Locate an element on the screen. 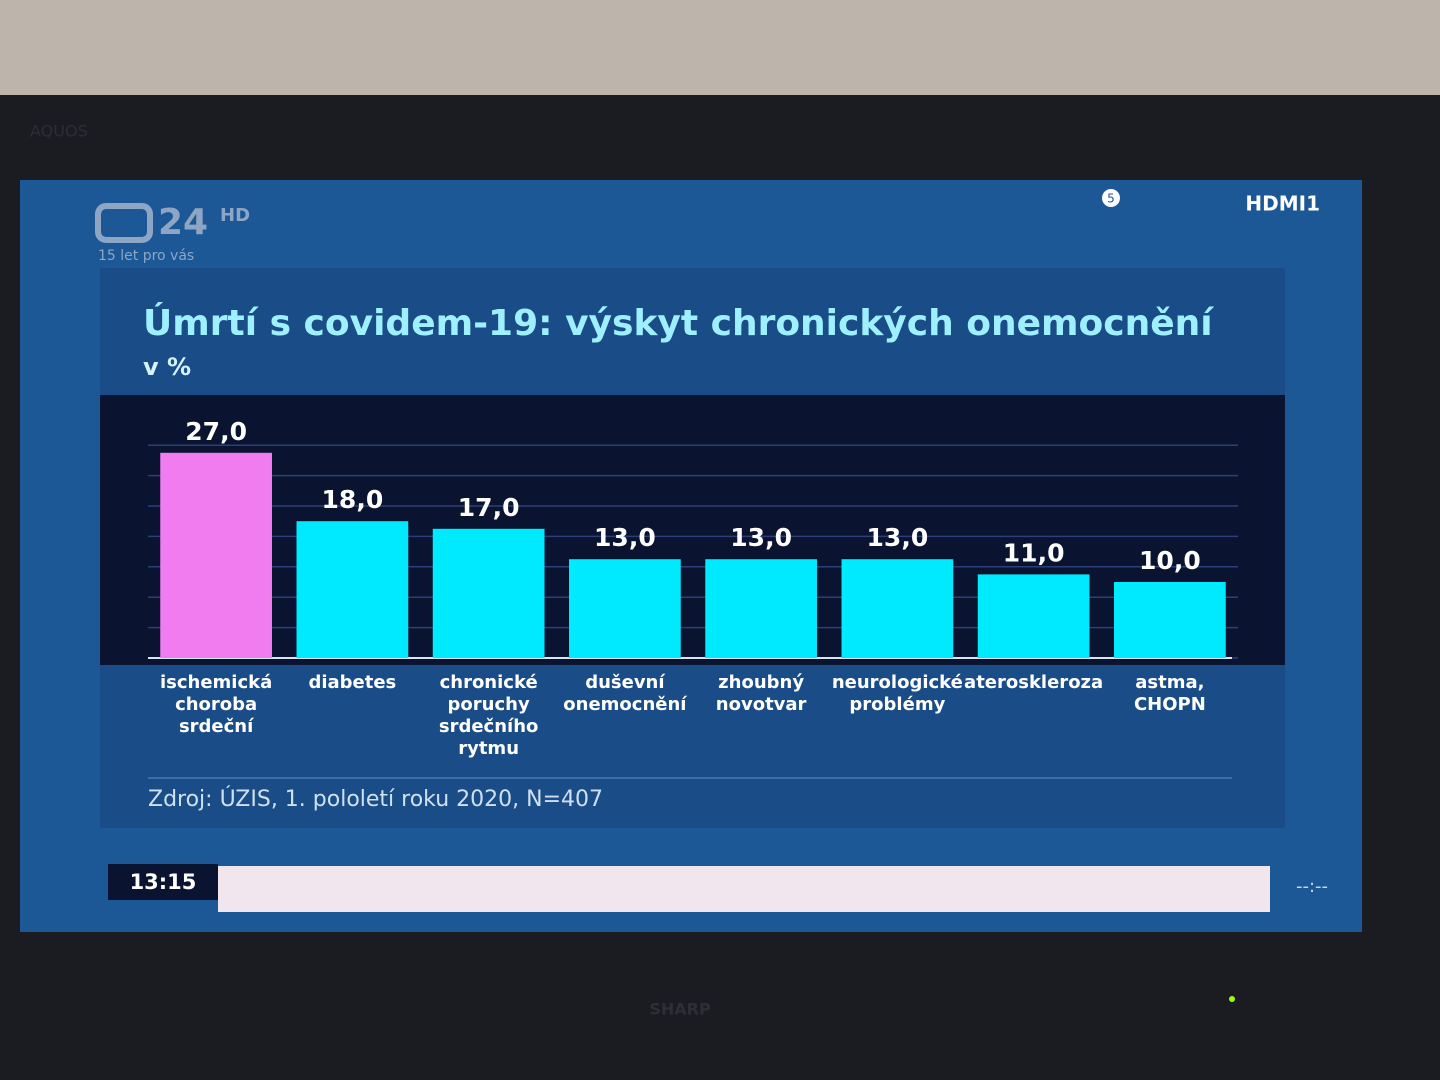 The image size is (1440, 1080). ticker is located at coordinates (744, 889).